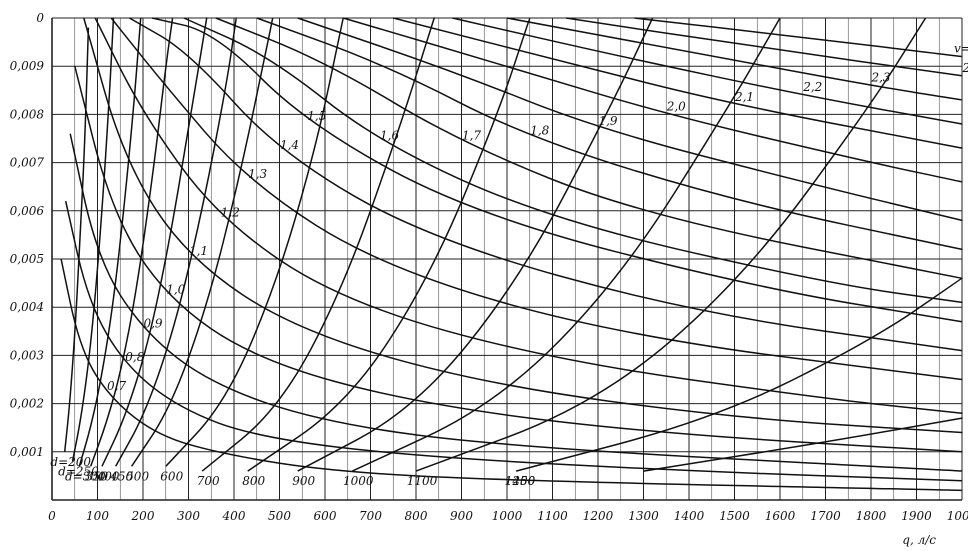 The height and width of the screenshot is (551, 968). I want to click on y-tick-label: 0,005, so click(27, 259).